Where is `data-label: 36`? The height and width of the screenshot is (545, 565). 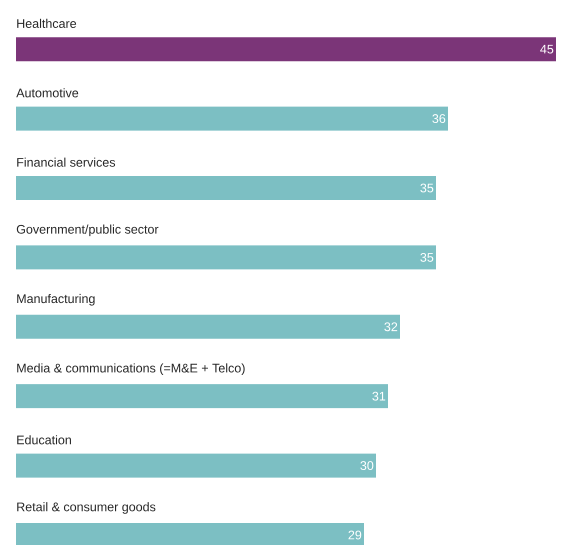
data-label: 36 is located at coordinates (439, 119).